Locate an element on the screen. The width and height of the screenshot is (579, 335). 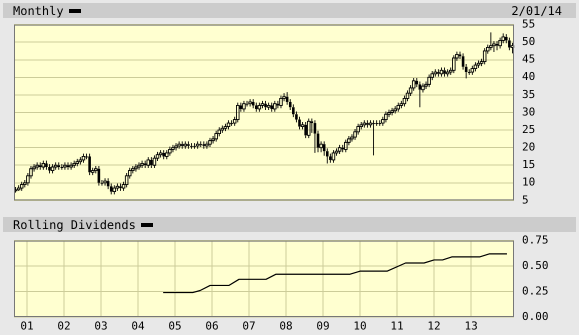
y-tick-label: 15 is located at coordinates (529, 165).